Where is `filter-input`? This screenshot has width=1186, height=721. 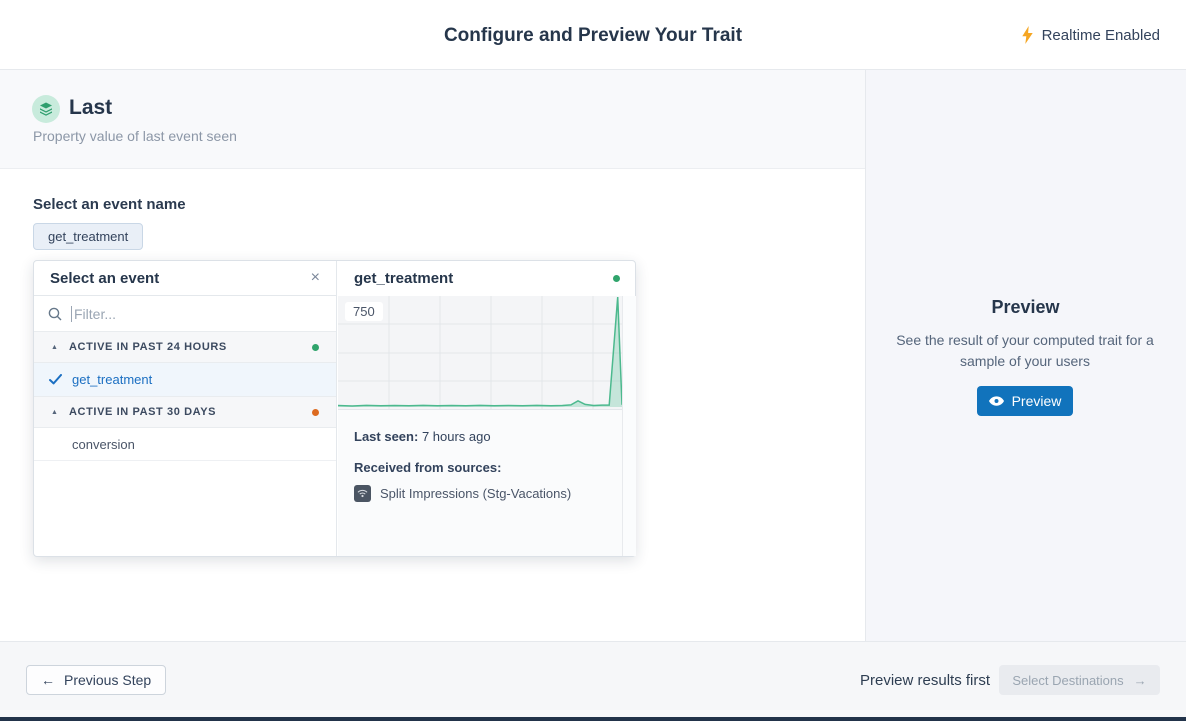 filter-input is located at coordinates (186, 313).